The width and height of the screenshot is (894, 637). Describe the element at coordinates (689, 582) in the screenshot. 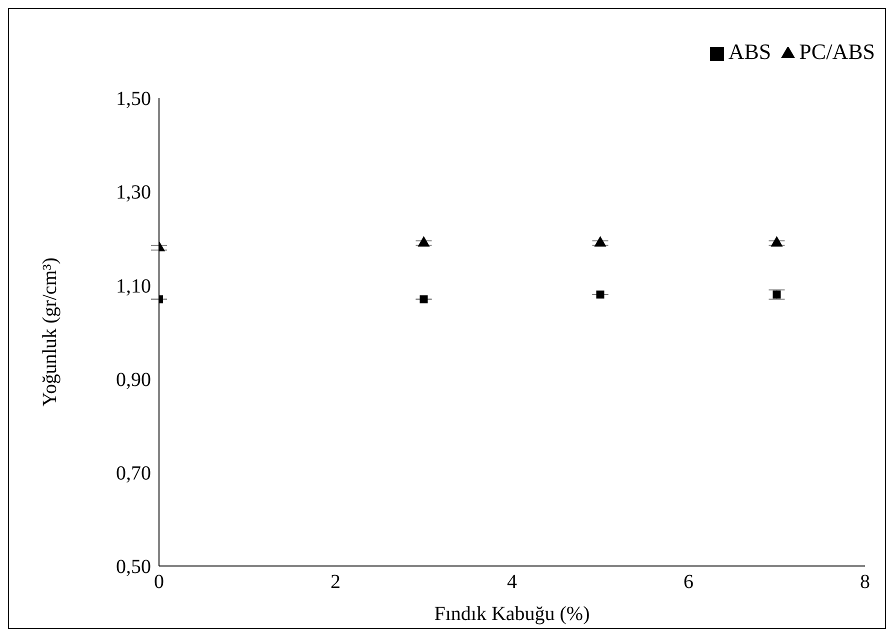

I see `x-tick-label: 6` at that location.